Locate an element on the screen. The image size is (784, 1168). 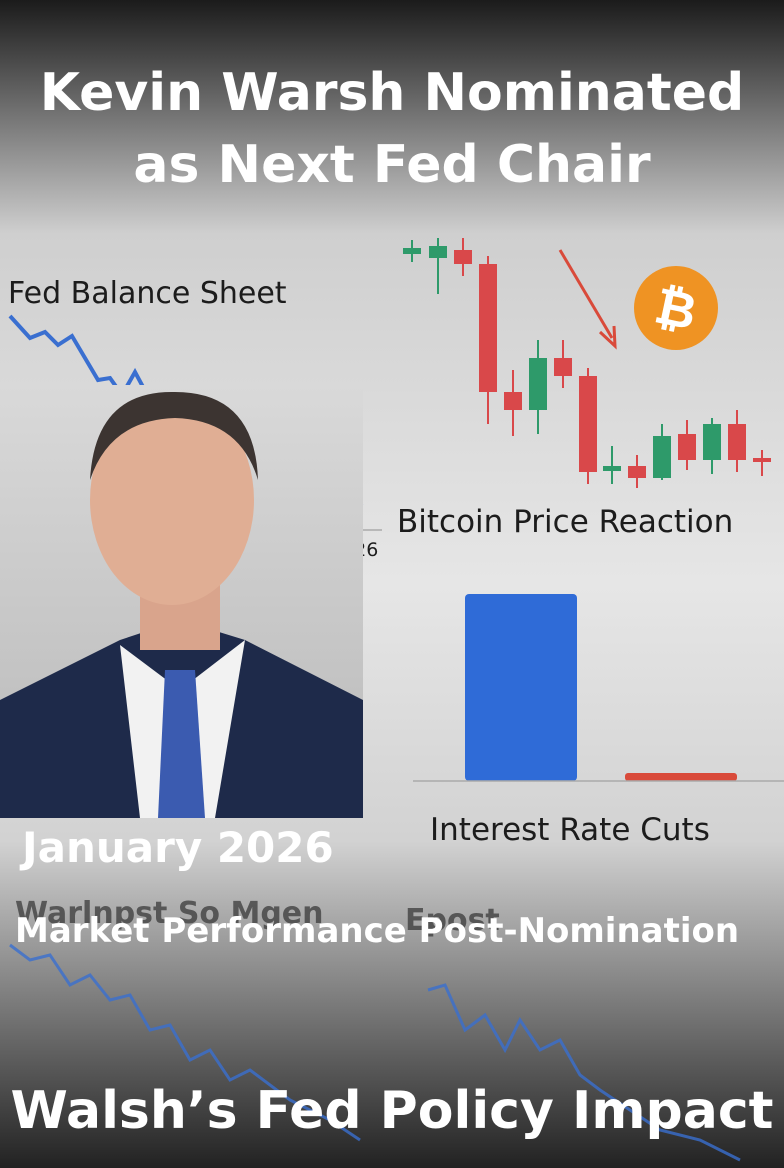
title: as Next Fed Chair is located at coordinates (392, 165).